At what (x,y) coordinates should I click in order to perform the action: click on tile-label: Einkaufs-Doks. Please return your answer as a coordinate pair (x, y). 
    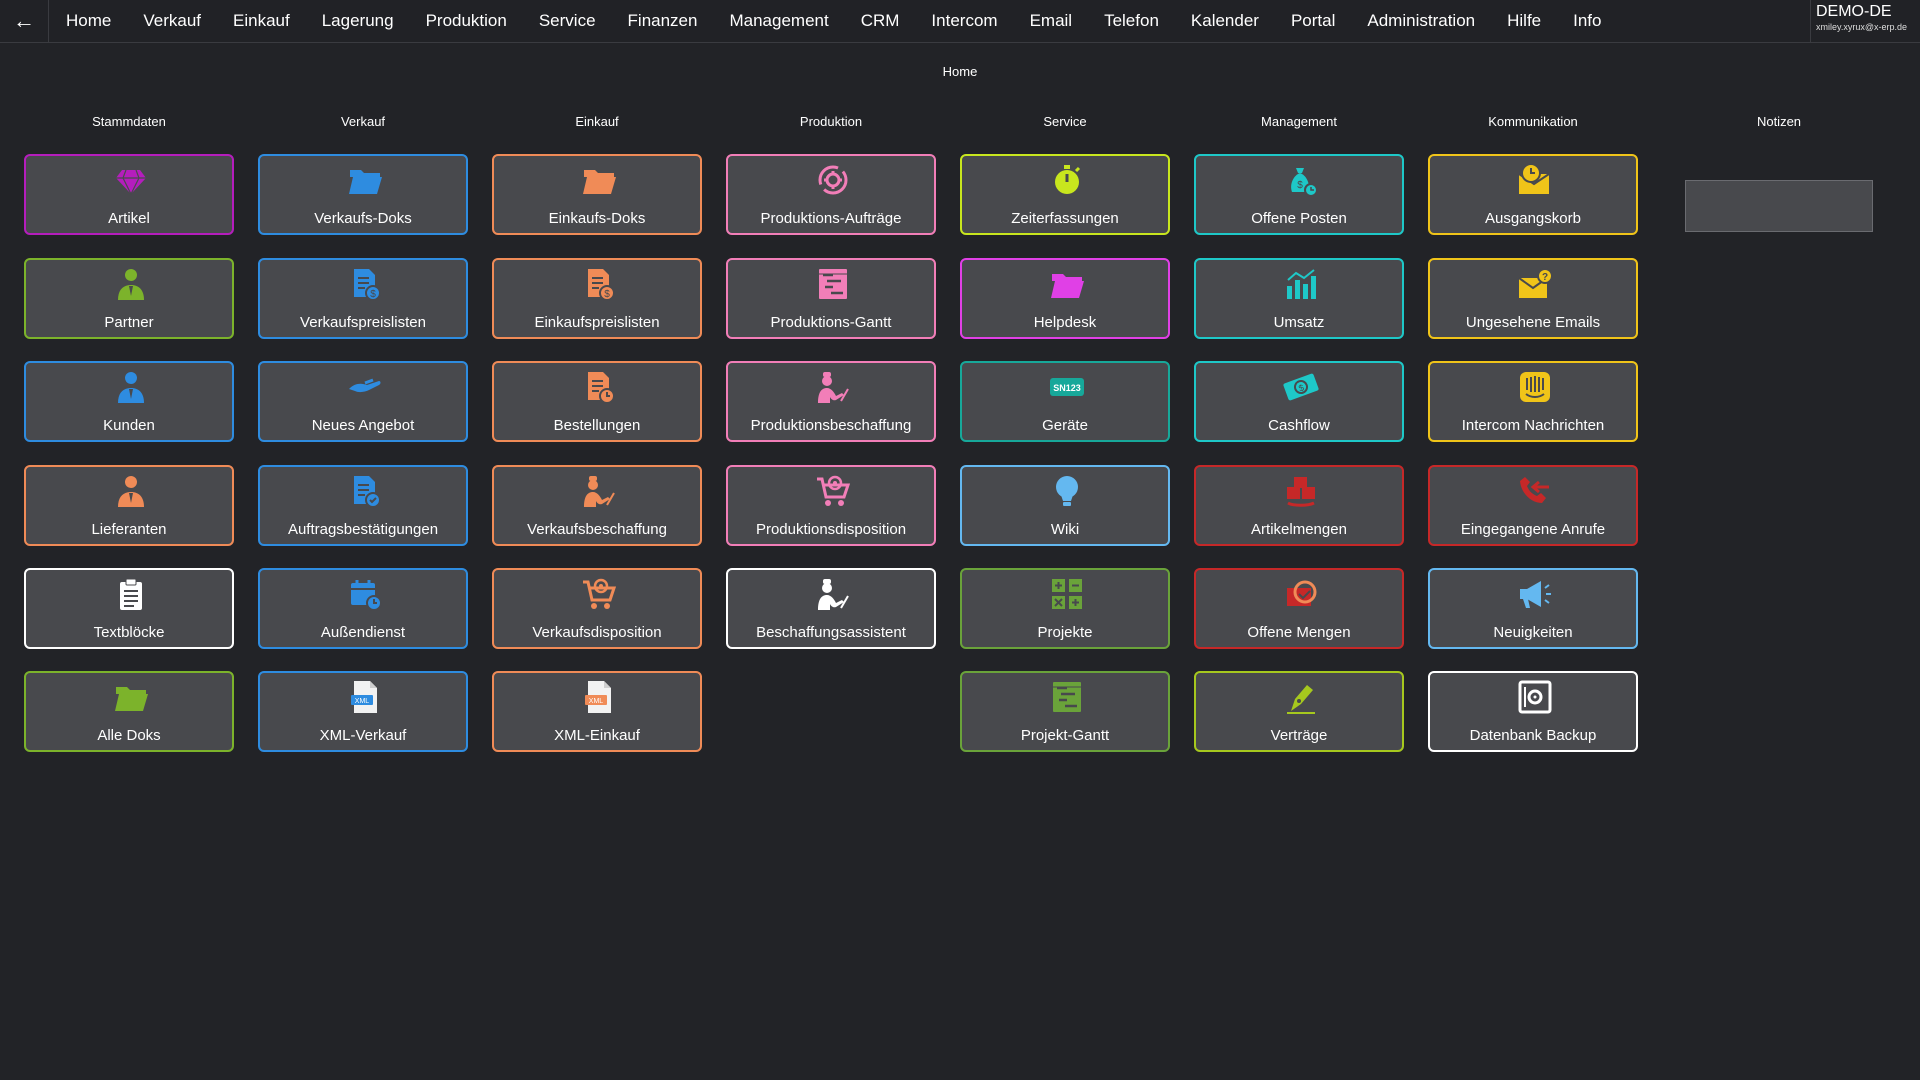
    Looking at the image, I should click on (597, 218).